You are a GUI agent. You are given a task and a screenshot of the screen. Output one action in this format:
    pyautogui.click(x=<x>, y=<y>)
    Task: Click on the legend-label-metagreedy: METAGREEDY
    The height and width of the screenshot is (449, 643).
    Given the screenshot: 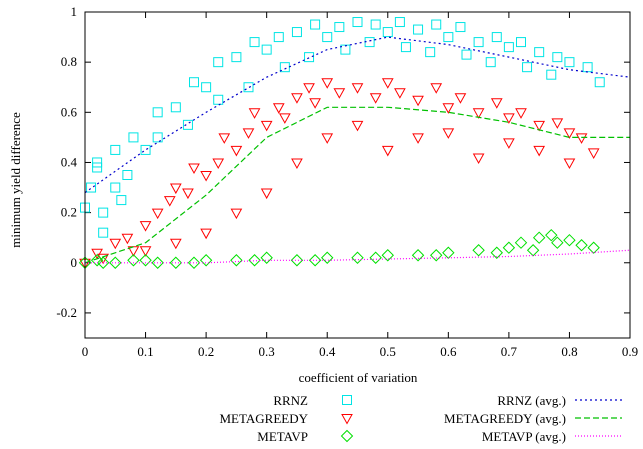 What is the action you would take?
    pyautogui.click(x=263, y=418)
    